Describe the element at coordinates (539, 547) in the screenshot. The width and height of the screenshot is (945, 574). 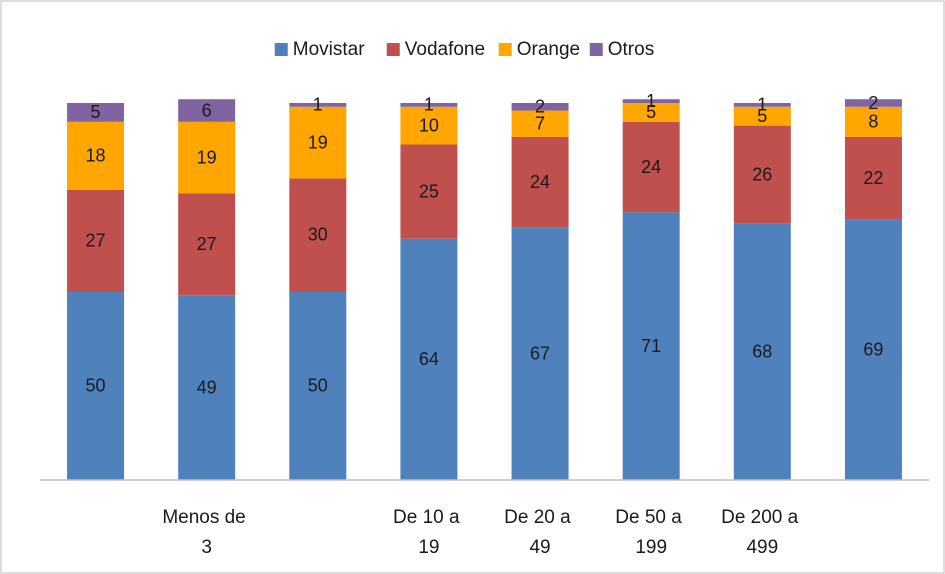
I see `x-tick-line: 49` at that location.